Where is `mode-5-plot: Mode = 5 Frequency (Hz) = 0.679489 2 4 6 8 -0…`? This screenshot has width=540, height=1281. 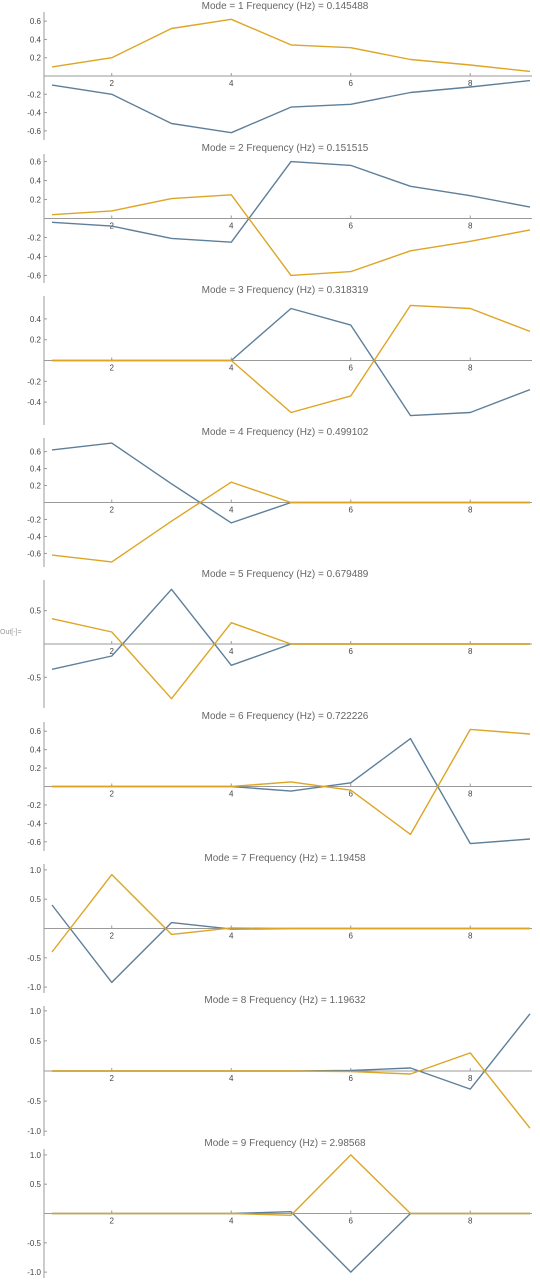 mode-5-plot: Mode = 5 Frequency (Hz) = 0.679489 2 4 6 8 -0… is located at coordinates (279, 638).